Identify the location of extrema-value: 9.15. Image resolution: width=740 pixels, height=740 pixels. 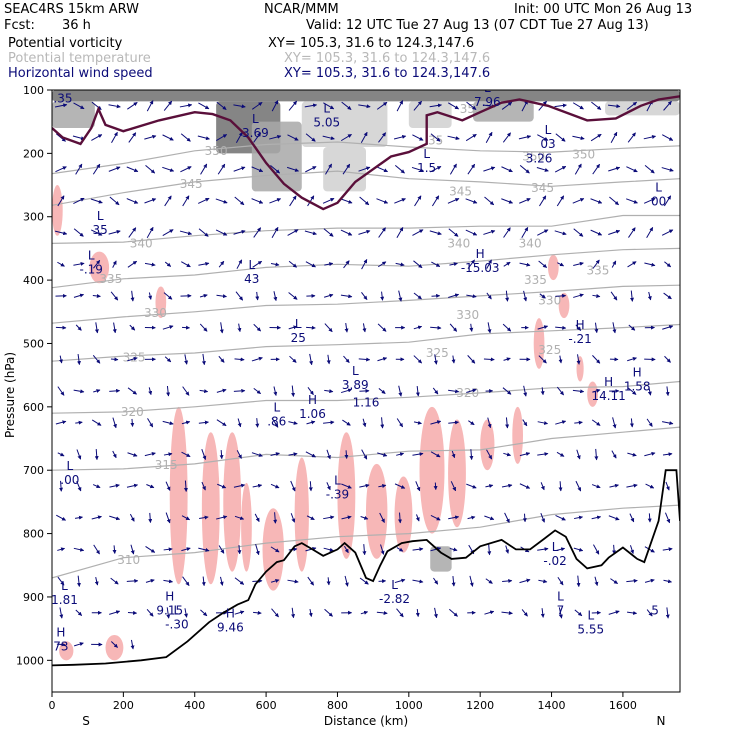
(169, 610).